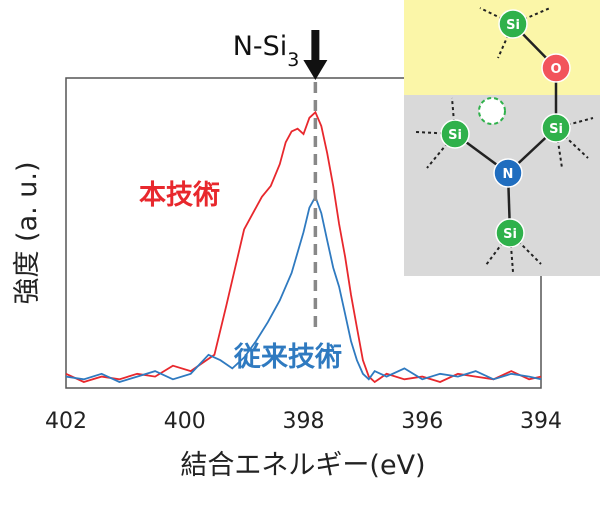  Describe the element at coordinates (66, 421) in the screenshot. I see `x-tick-402: 402` at that location.